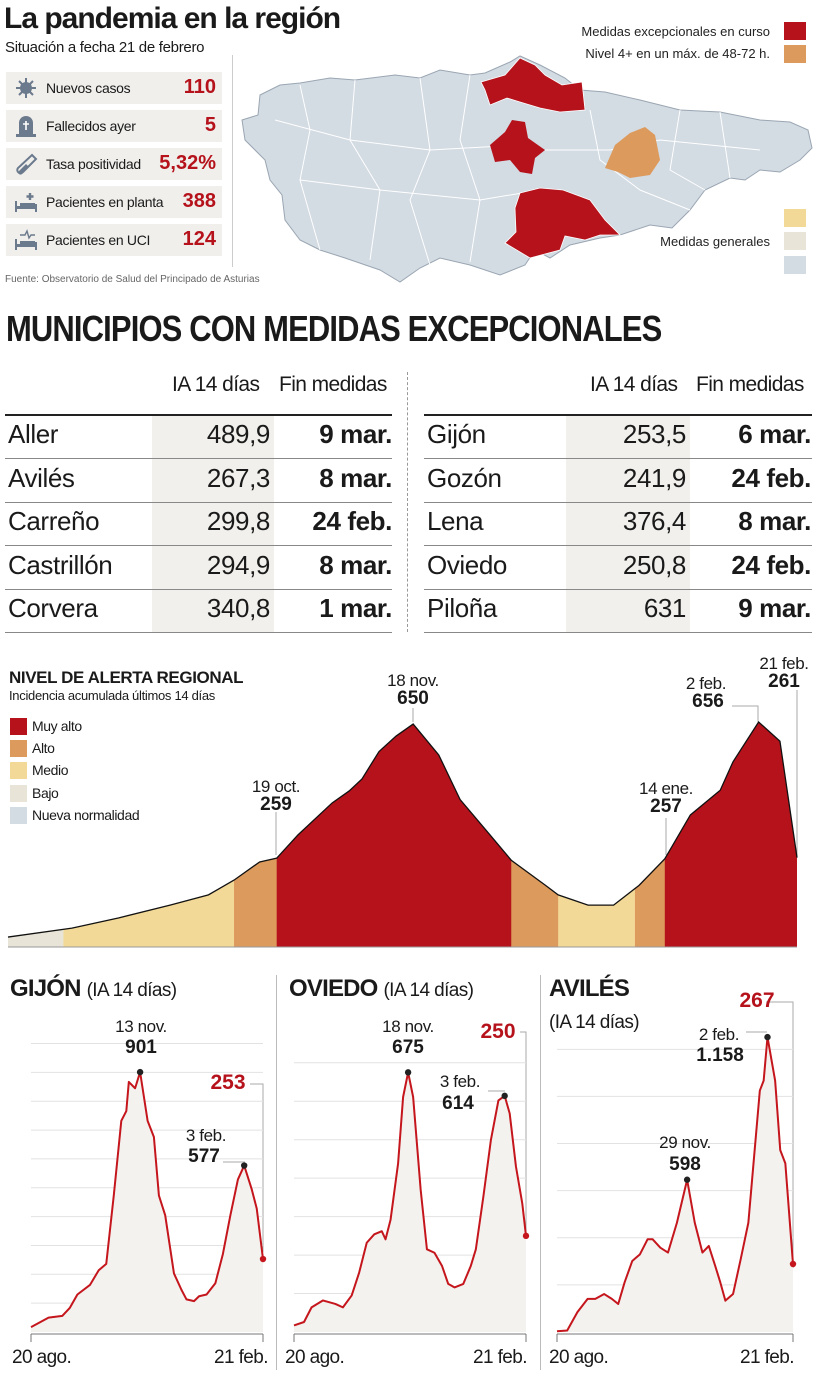  I want to click on annotation-date: 29 nov., so click(685, 1142).